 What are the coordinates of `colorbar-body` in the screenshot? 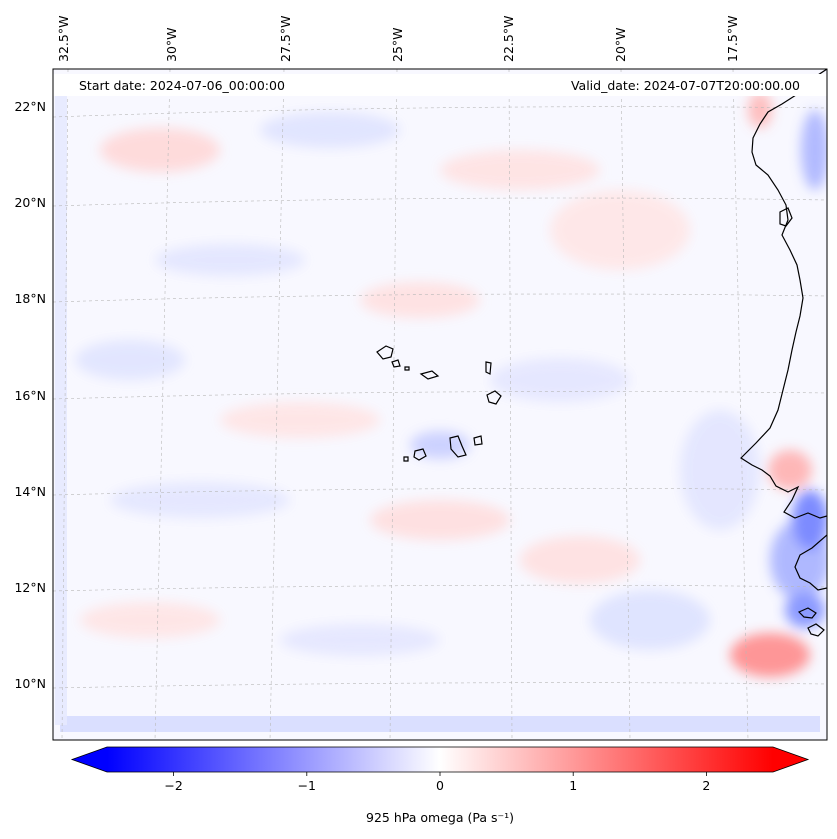 It's located at (440, 759).